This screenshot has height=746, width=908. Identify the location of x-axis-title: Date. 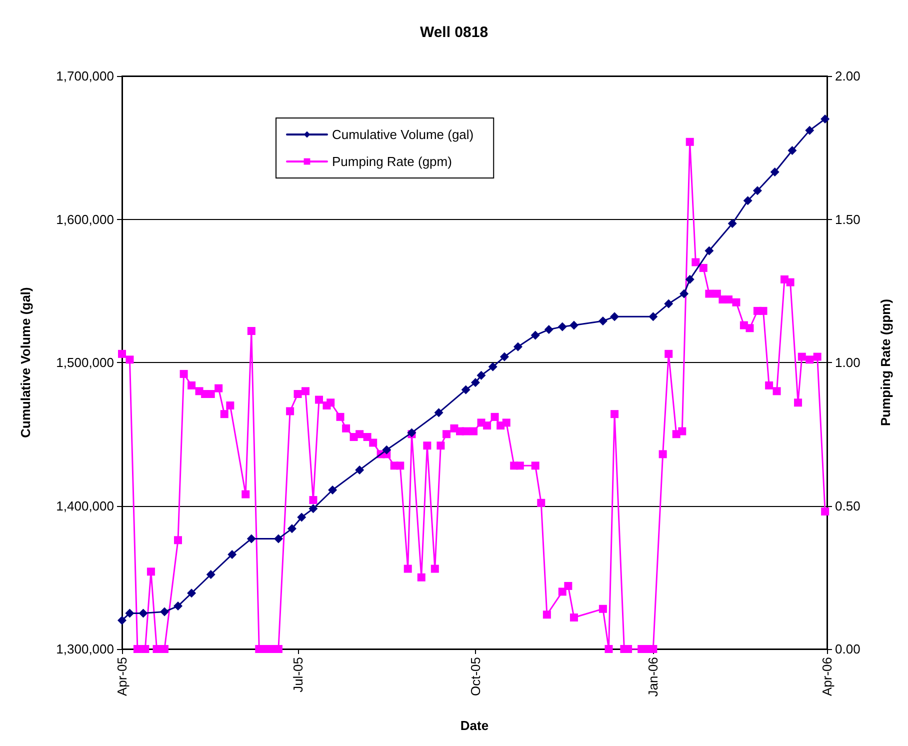
(474, 725).